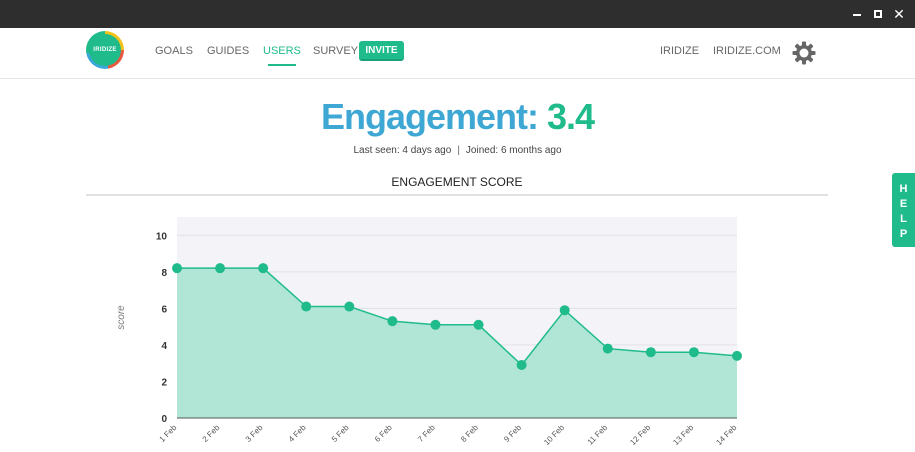 The height and width of the screenshot is (452, 915). Describe the element at coordinates (164, 273) in the screenshot. I see `y-tick-label: 8` at that location.